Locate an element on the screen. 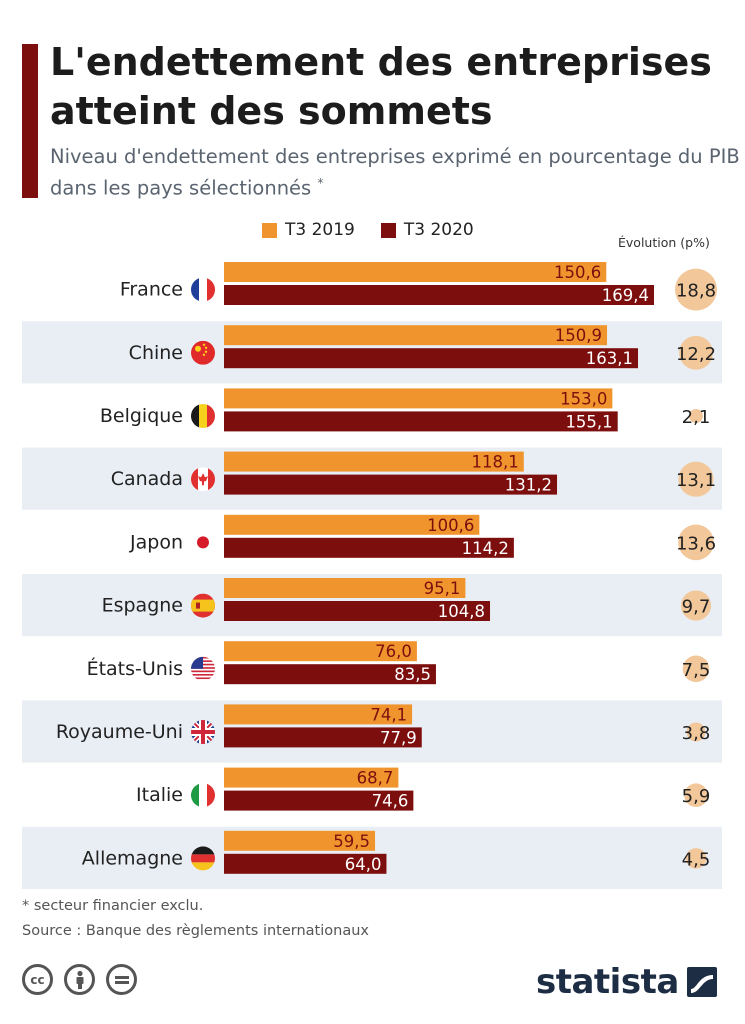 This screenshot has height=1024, width=745. bar-t3-2019-allemagne is located at coordinates (300, 840).